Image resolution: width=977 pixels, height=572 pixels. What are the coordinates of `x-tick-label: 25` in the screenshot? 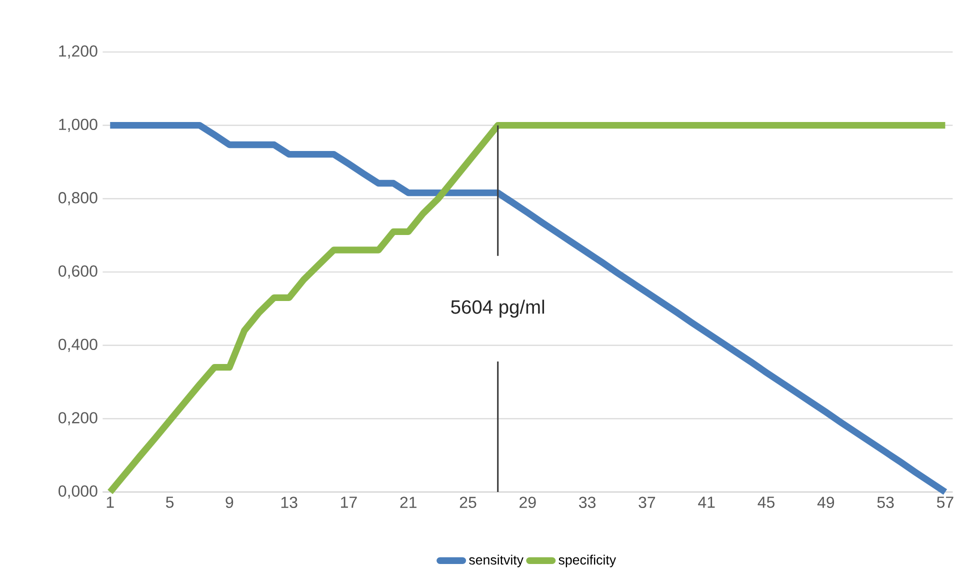 It's located at (468, 502).